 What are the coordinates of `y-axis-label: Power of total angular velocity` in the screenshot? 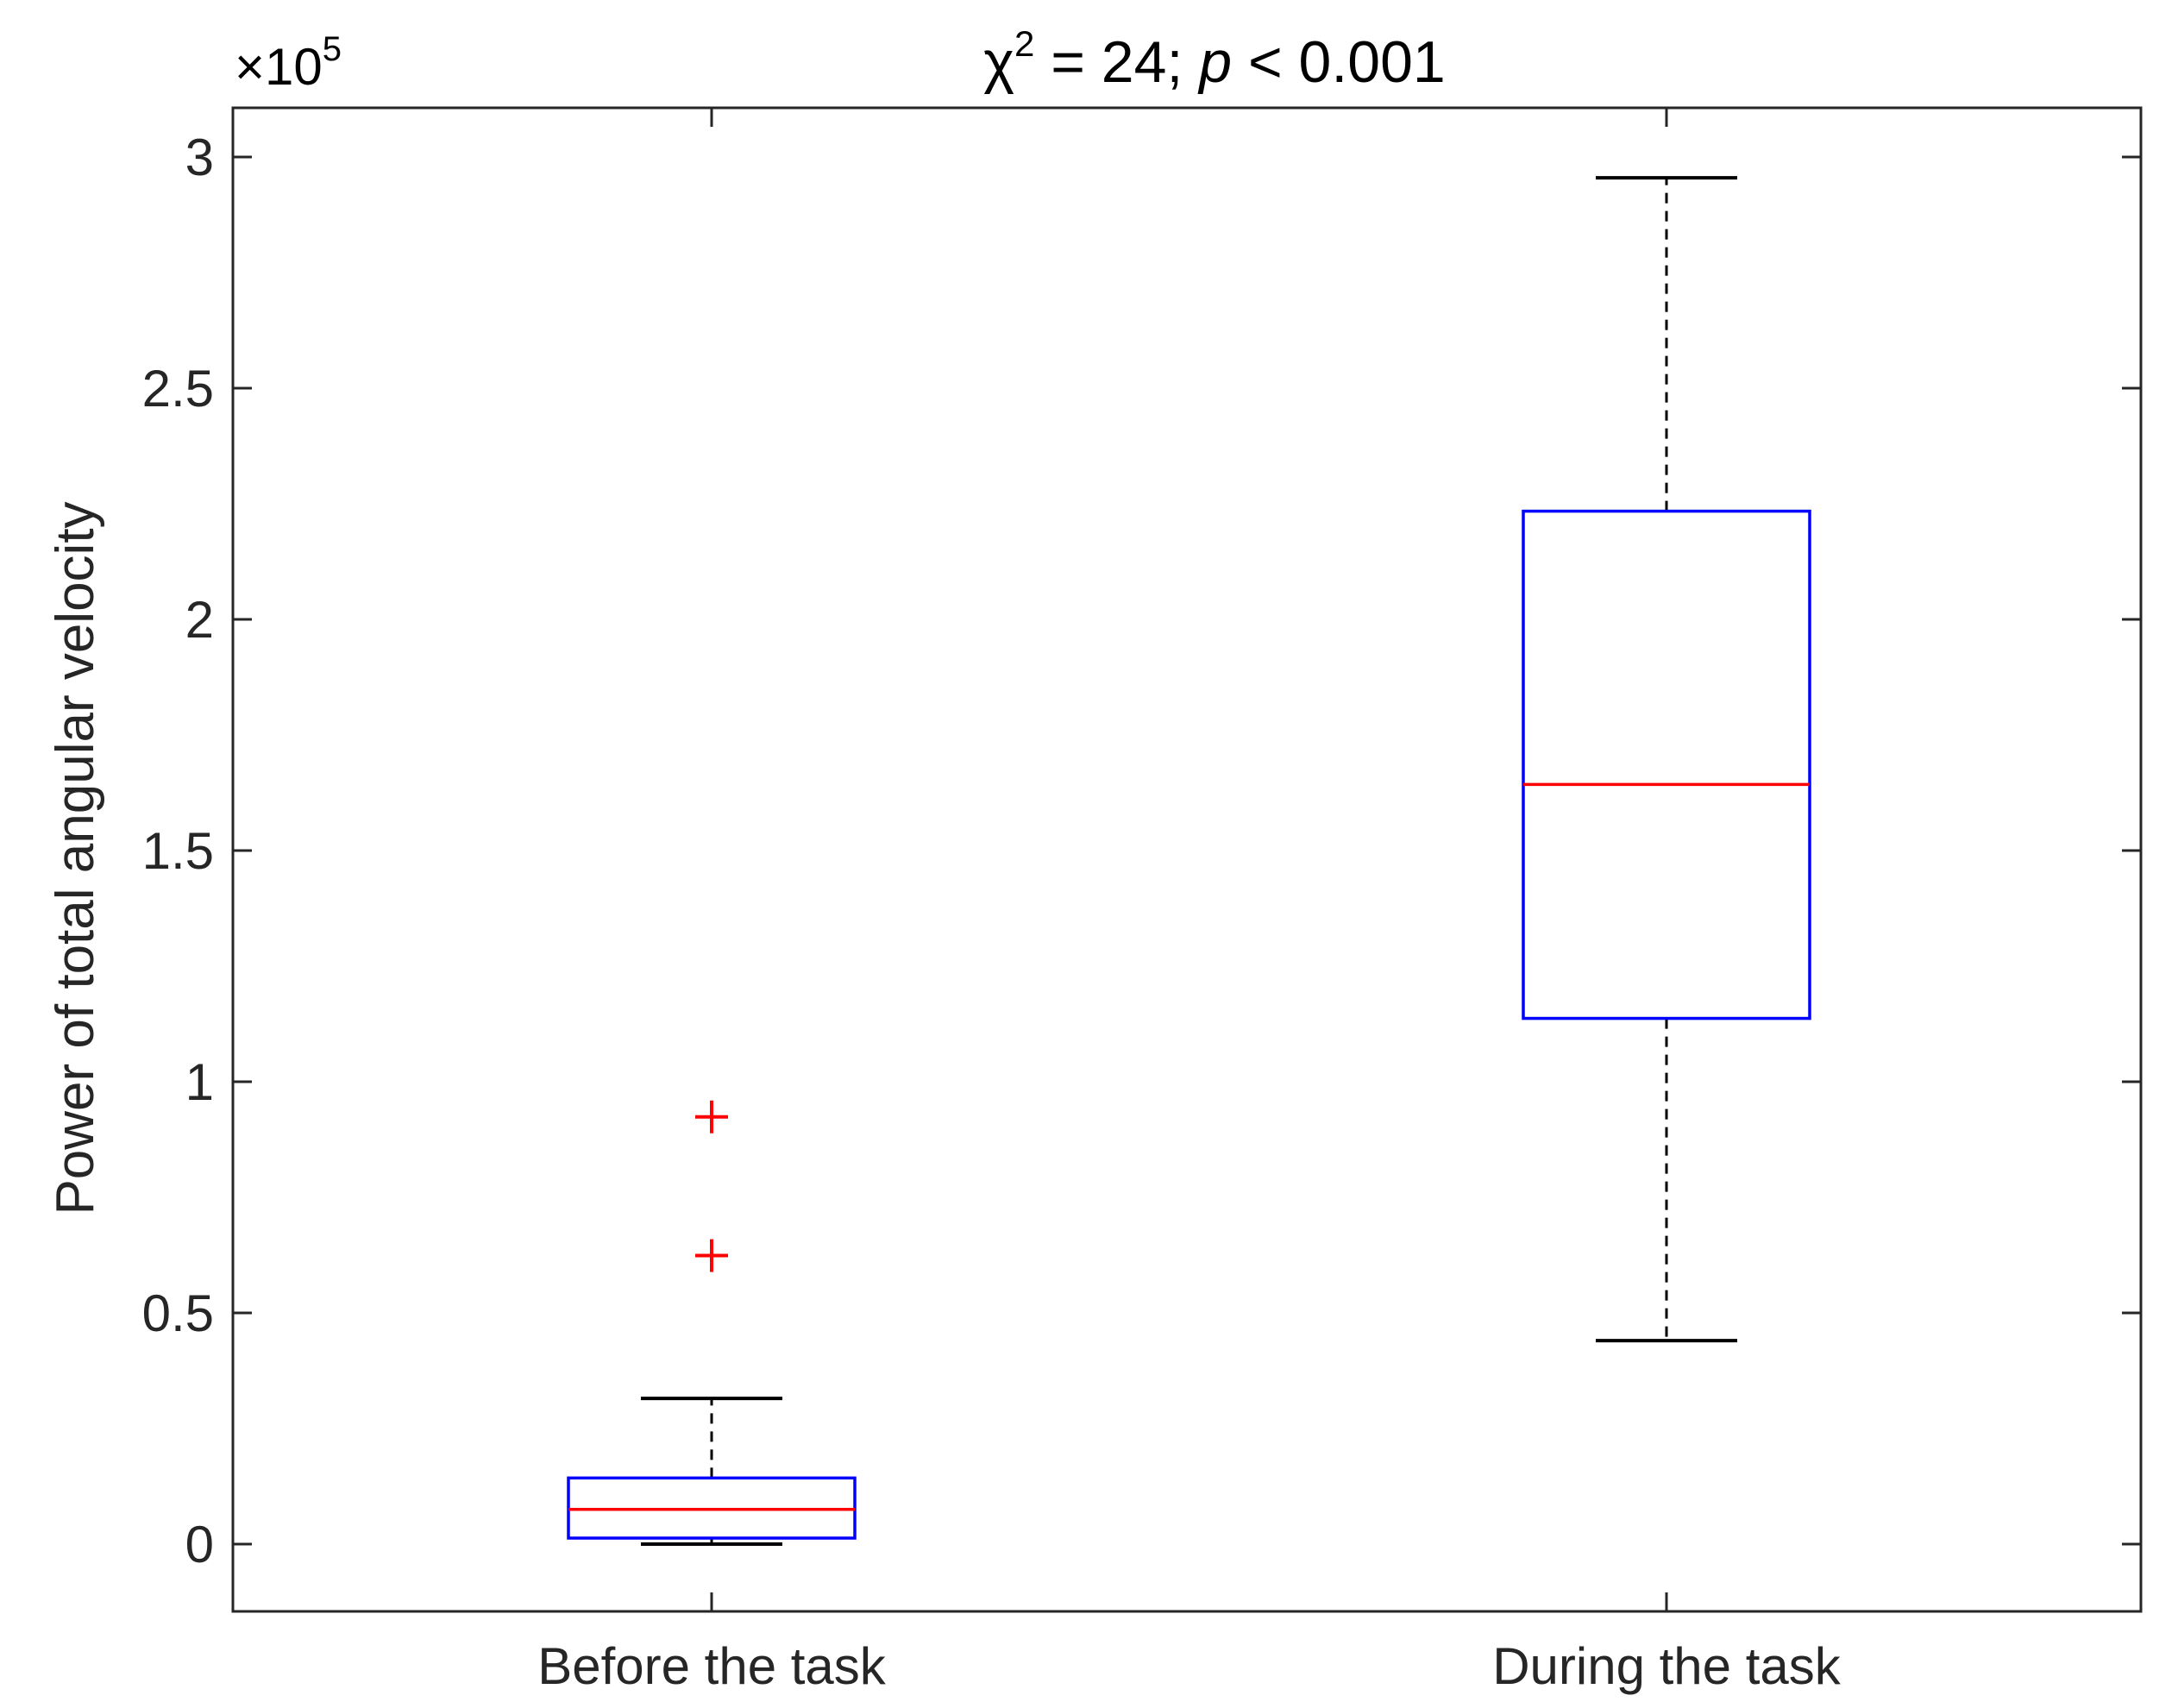 It's located at (75, 858).